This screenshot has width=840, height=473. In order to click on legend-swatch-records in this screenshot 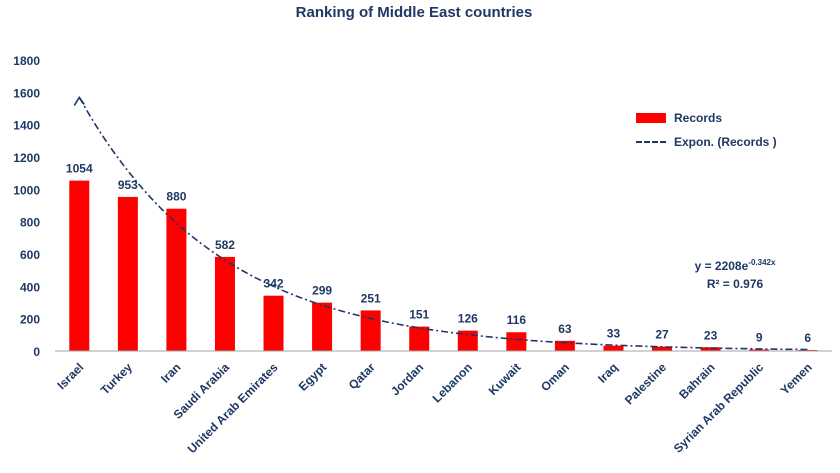, I will do `click(651, 118)`.